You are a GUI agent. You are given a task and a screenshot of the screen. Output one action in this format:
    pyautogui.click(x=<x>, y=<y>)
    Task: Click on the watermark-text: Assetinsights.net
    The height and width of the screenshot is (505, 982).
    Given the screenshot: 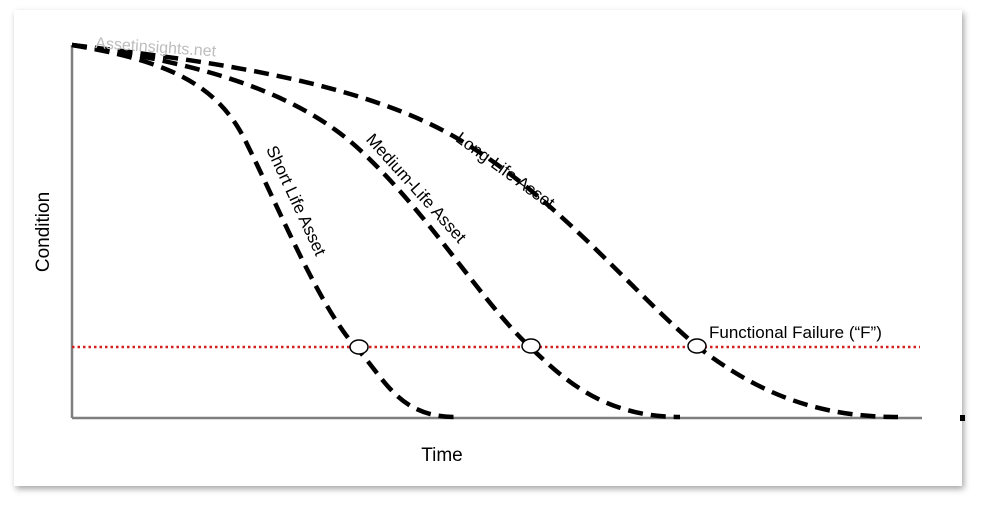 What is the action you would take?
    pyautogui.click(x=156, y=47)
    